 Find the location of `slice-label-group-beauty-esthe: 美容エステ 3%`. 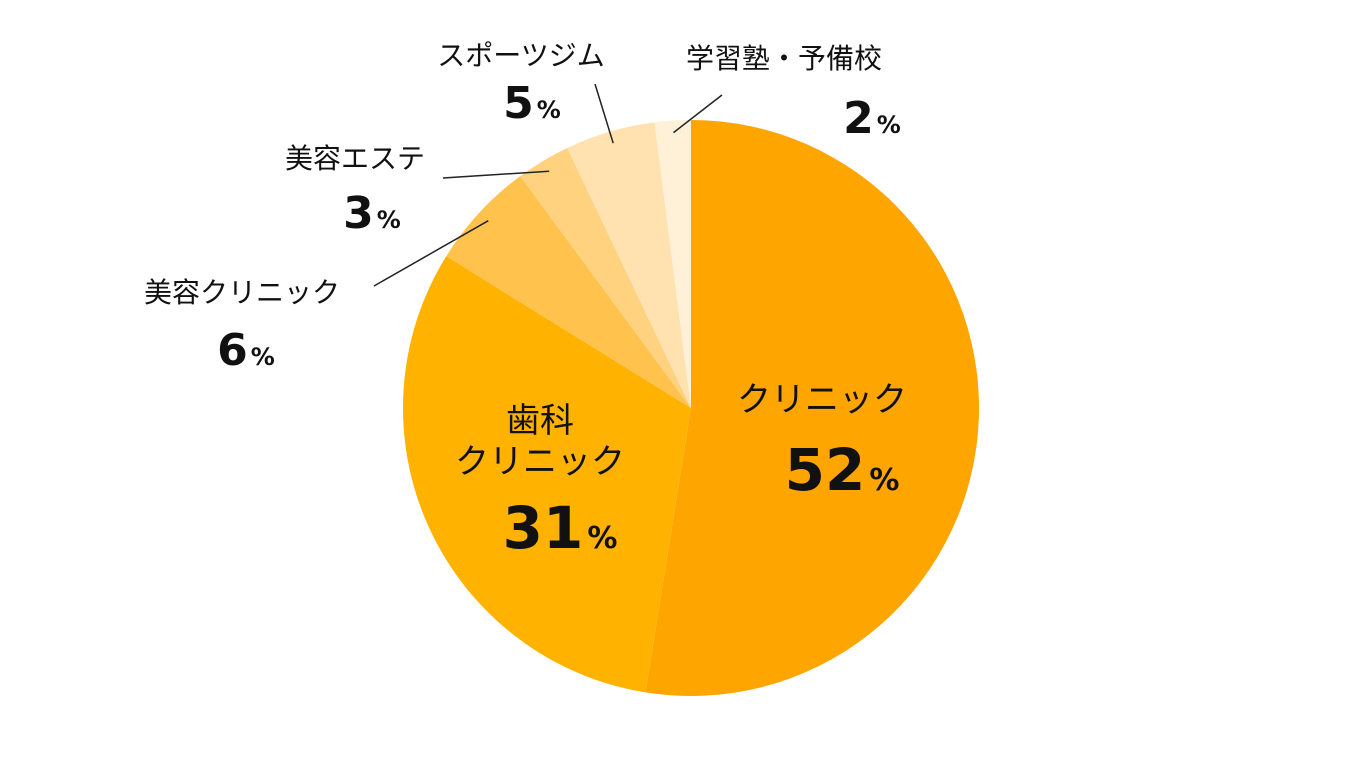

slice-label-group-beauty-esthe: 美容エステ 3% is located at coordinates (355, 190).